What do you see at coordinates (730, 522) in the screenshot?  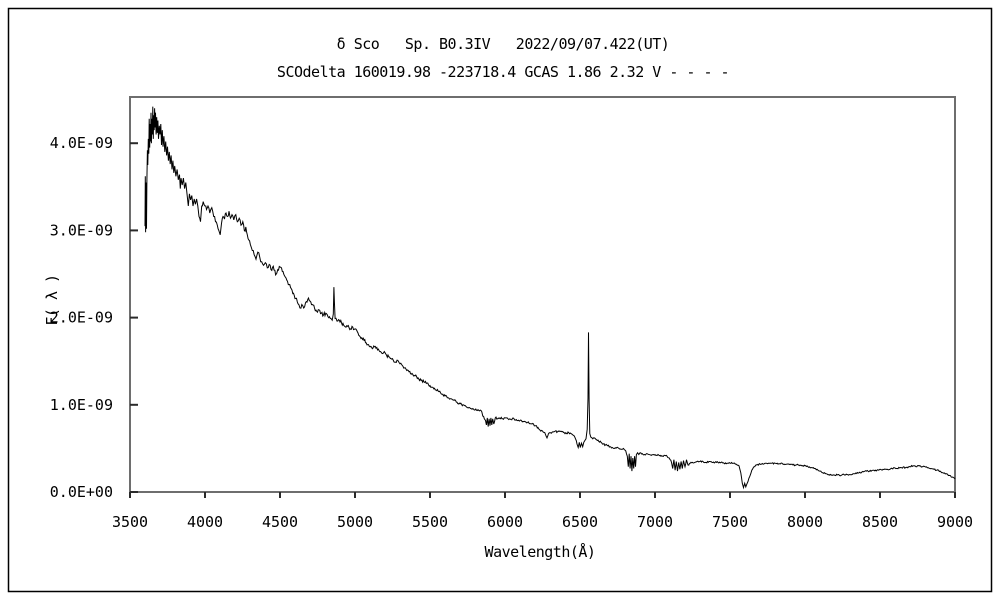 I see `x-tick-label: 7500` at bounding box center [730, 522].